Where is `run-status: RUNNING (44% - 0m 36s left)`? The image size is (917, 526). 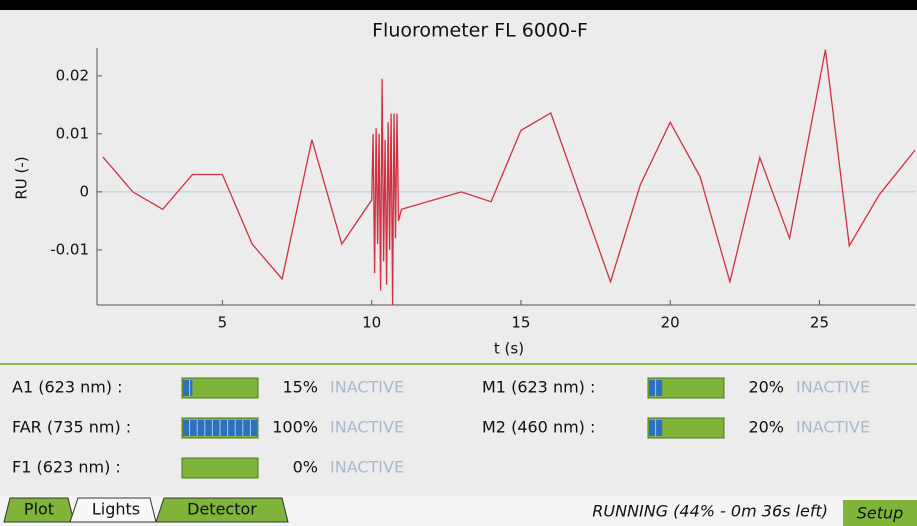
run-status: RUNNING (44% - 0m 36s left) is located at coordinates (710, 511).